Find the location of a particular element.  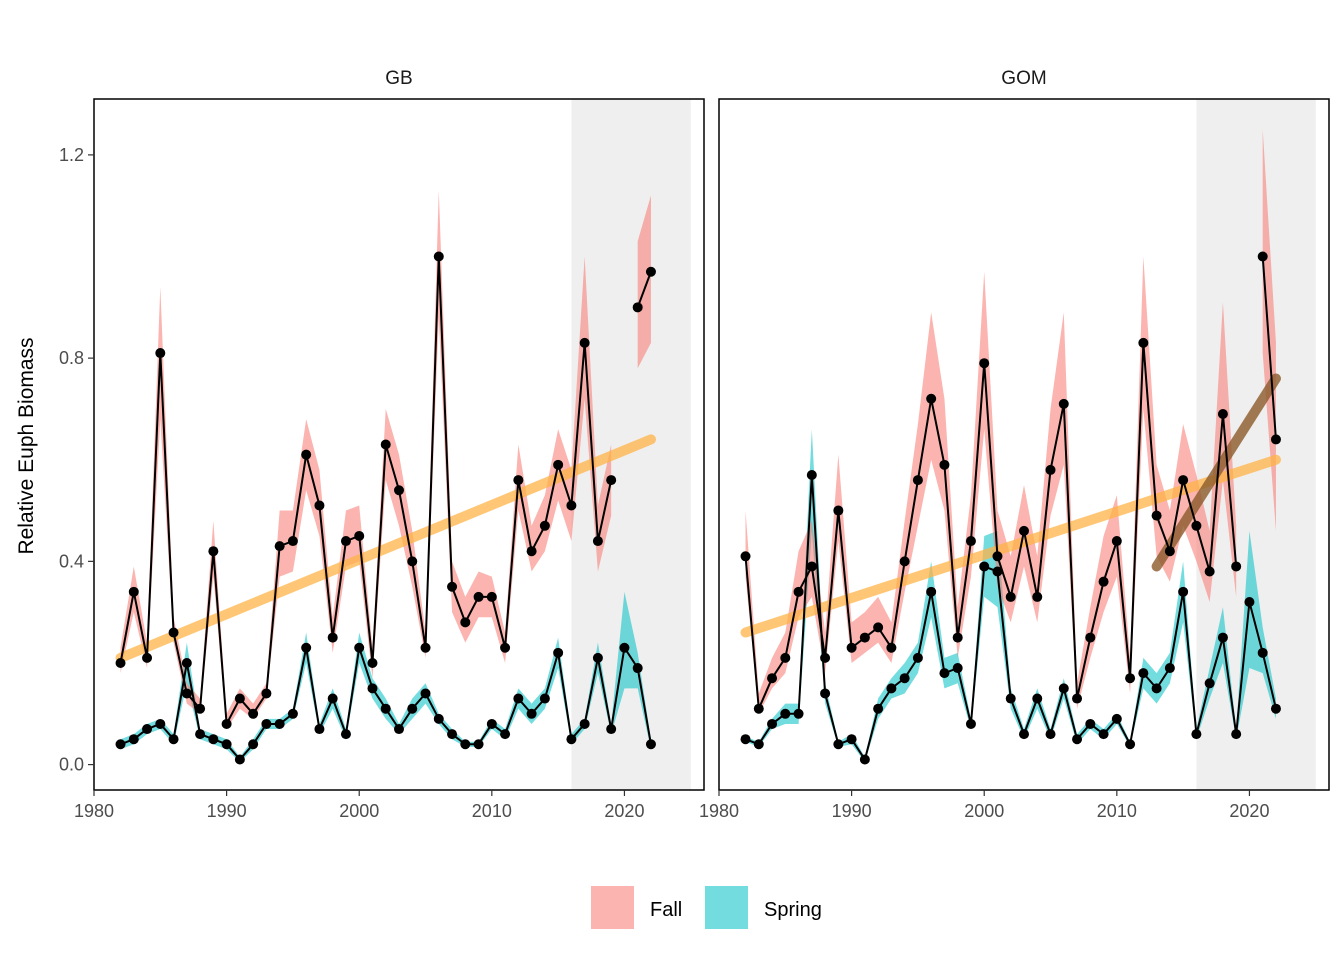

legend-label-spring: Spring is located at coordinates (793, 910).